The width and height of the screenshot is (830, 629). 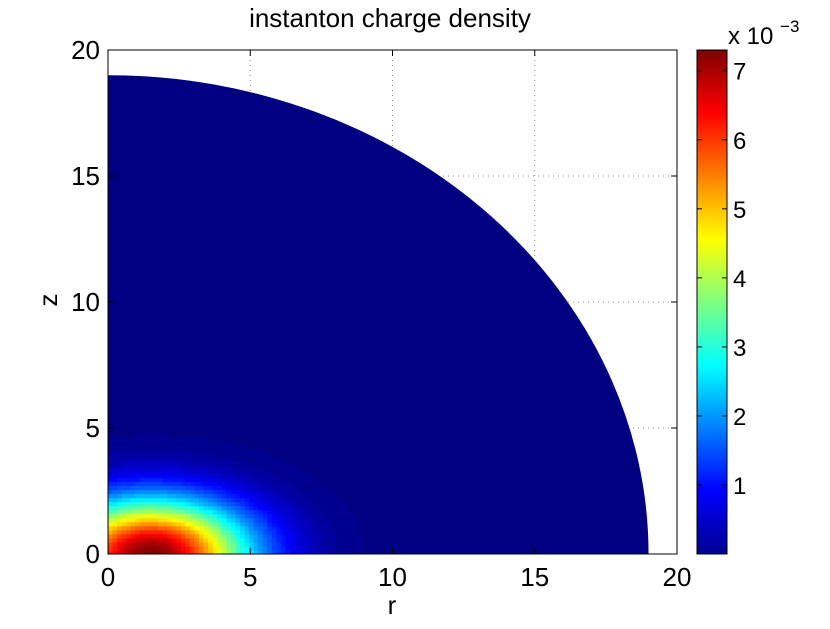 I want to click on y-axis-label: z, so click(x=48, y=300).